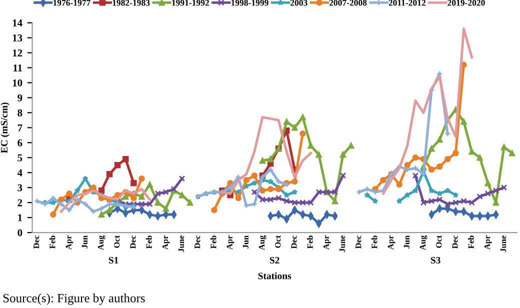 The image size is (520, 308). What do you see at coordinates (131, 3) in the screenshot?
I see `legend-label: 1982-1983` at bounding box center [131, 3].